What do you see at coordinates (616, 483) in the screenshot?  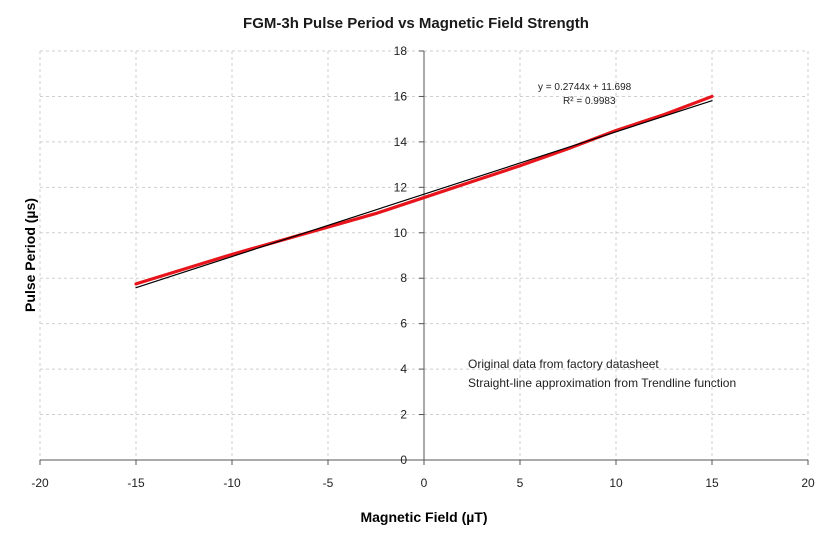 I see `x-tick-label-6: 10` at bounding box center [616, 483].